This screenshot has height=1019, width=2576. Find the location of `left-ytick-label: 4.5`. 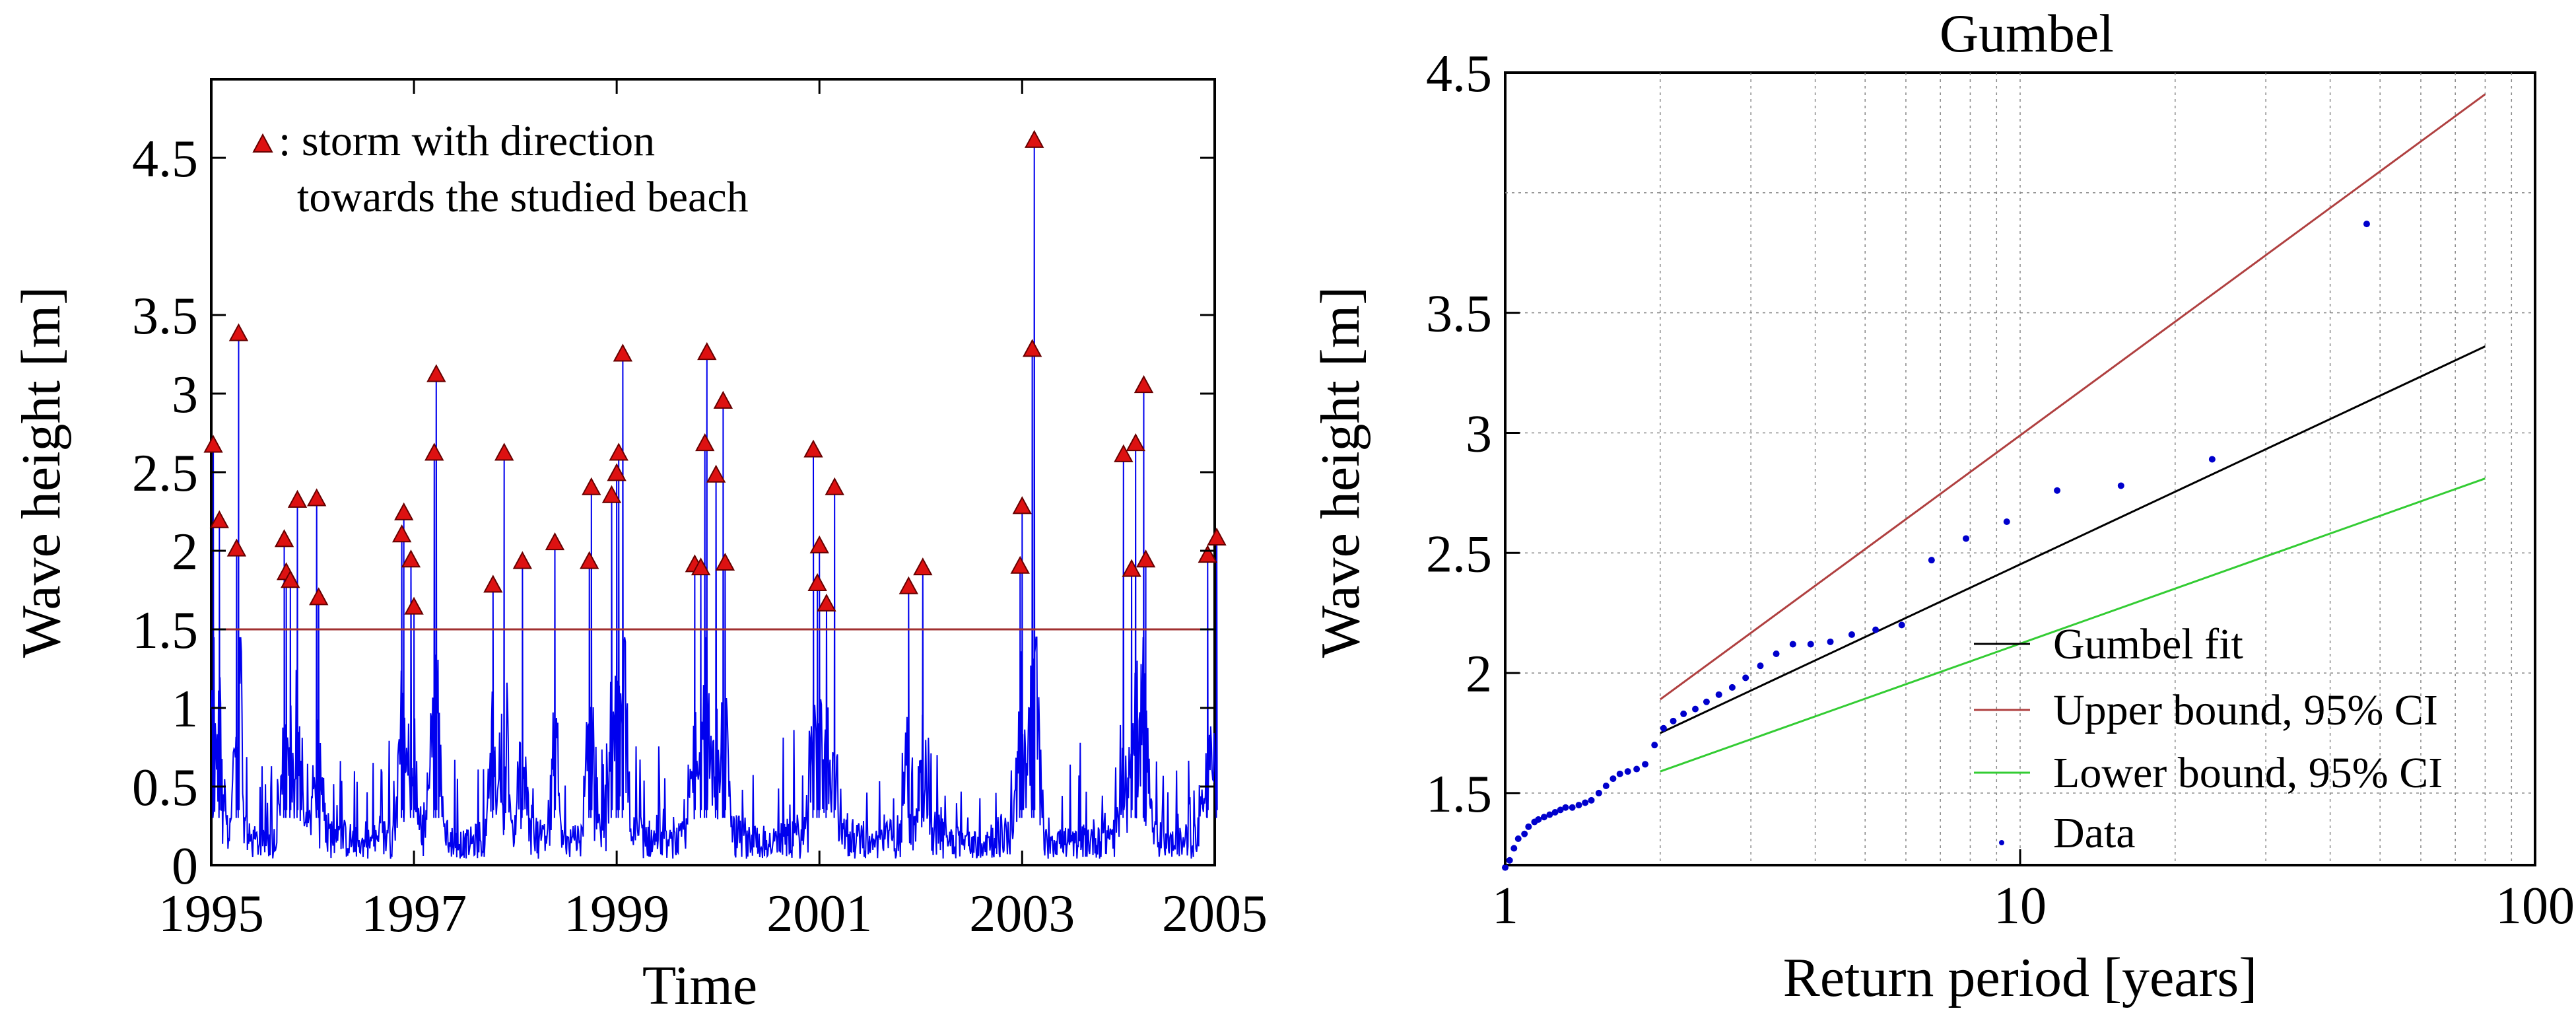

left-ytick-label: 4.5 is located at coordinates (165, 159).